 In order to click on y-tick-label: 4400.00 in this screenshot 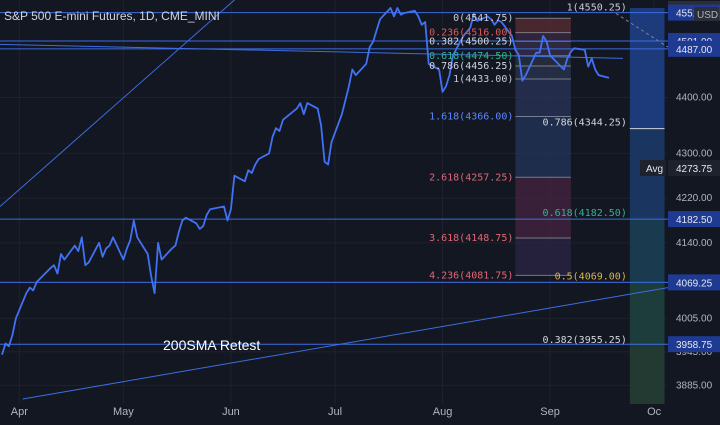, I will do `click(694, 97)`.